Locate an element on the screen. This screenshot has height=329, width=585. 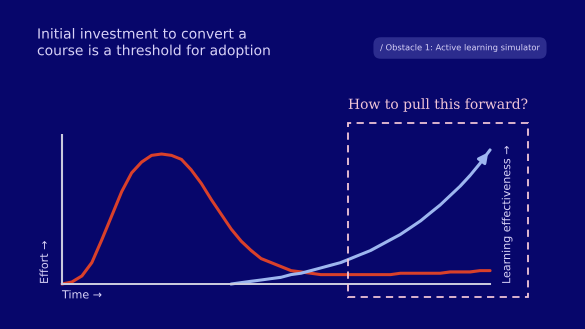
x-axis-title: Time → is located at coordinates (82, 294).